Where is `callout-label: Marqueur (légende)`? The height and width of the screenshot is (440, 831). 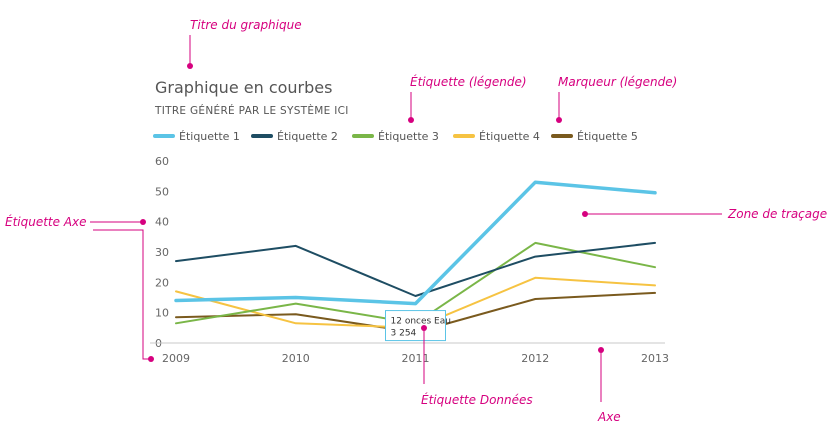 callout-label: Marqueur (légende) is located at coordinates (617, 82).